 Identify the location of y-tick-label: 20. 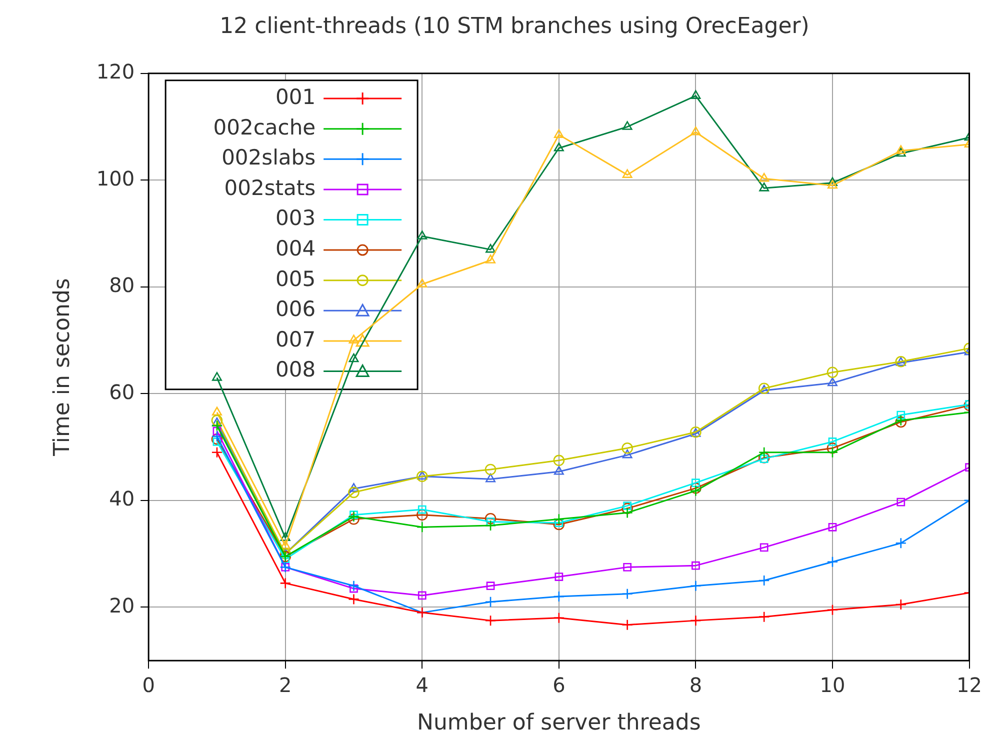
(122, 605).